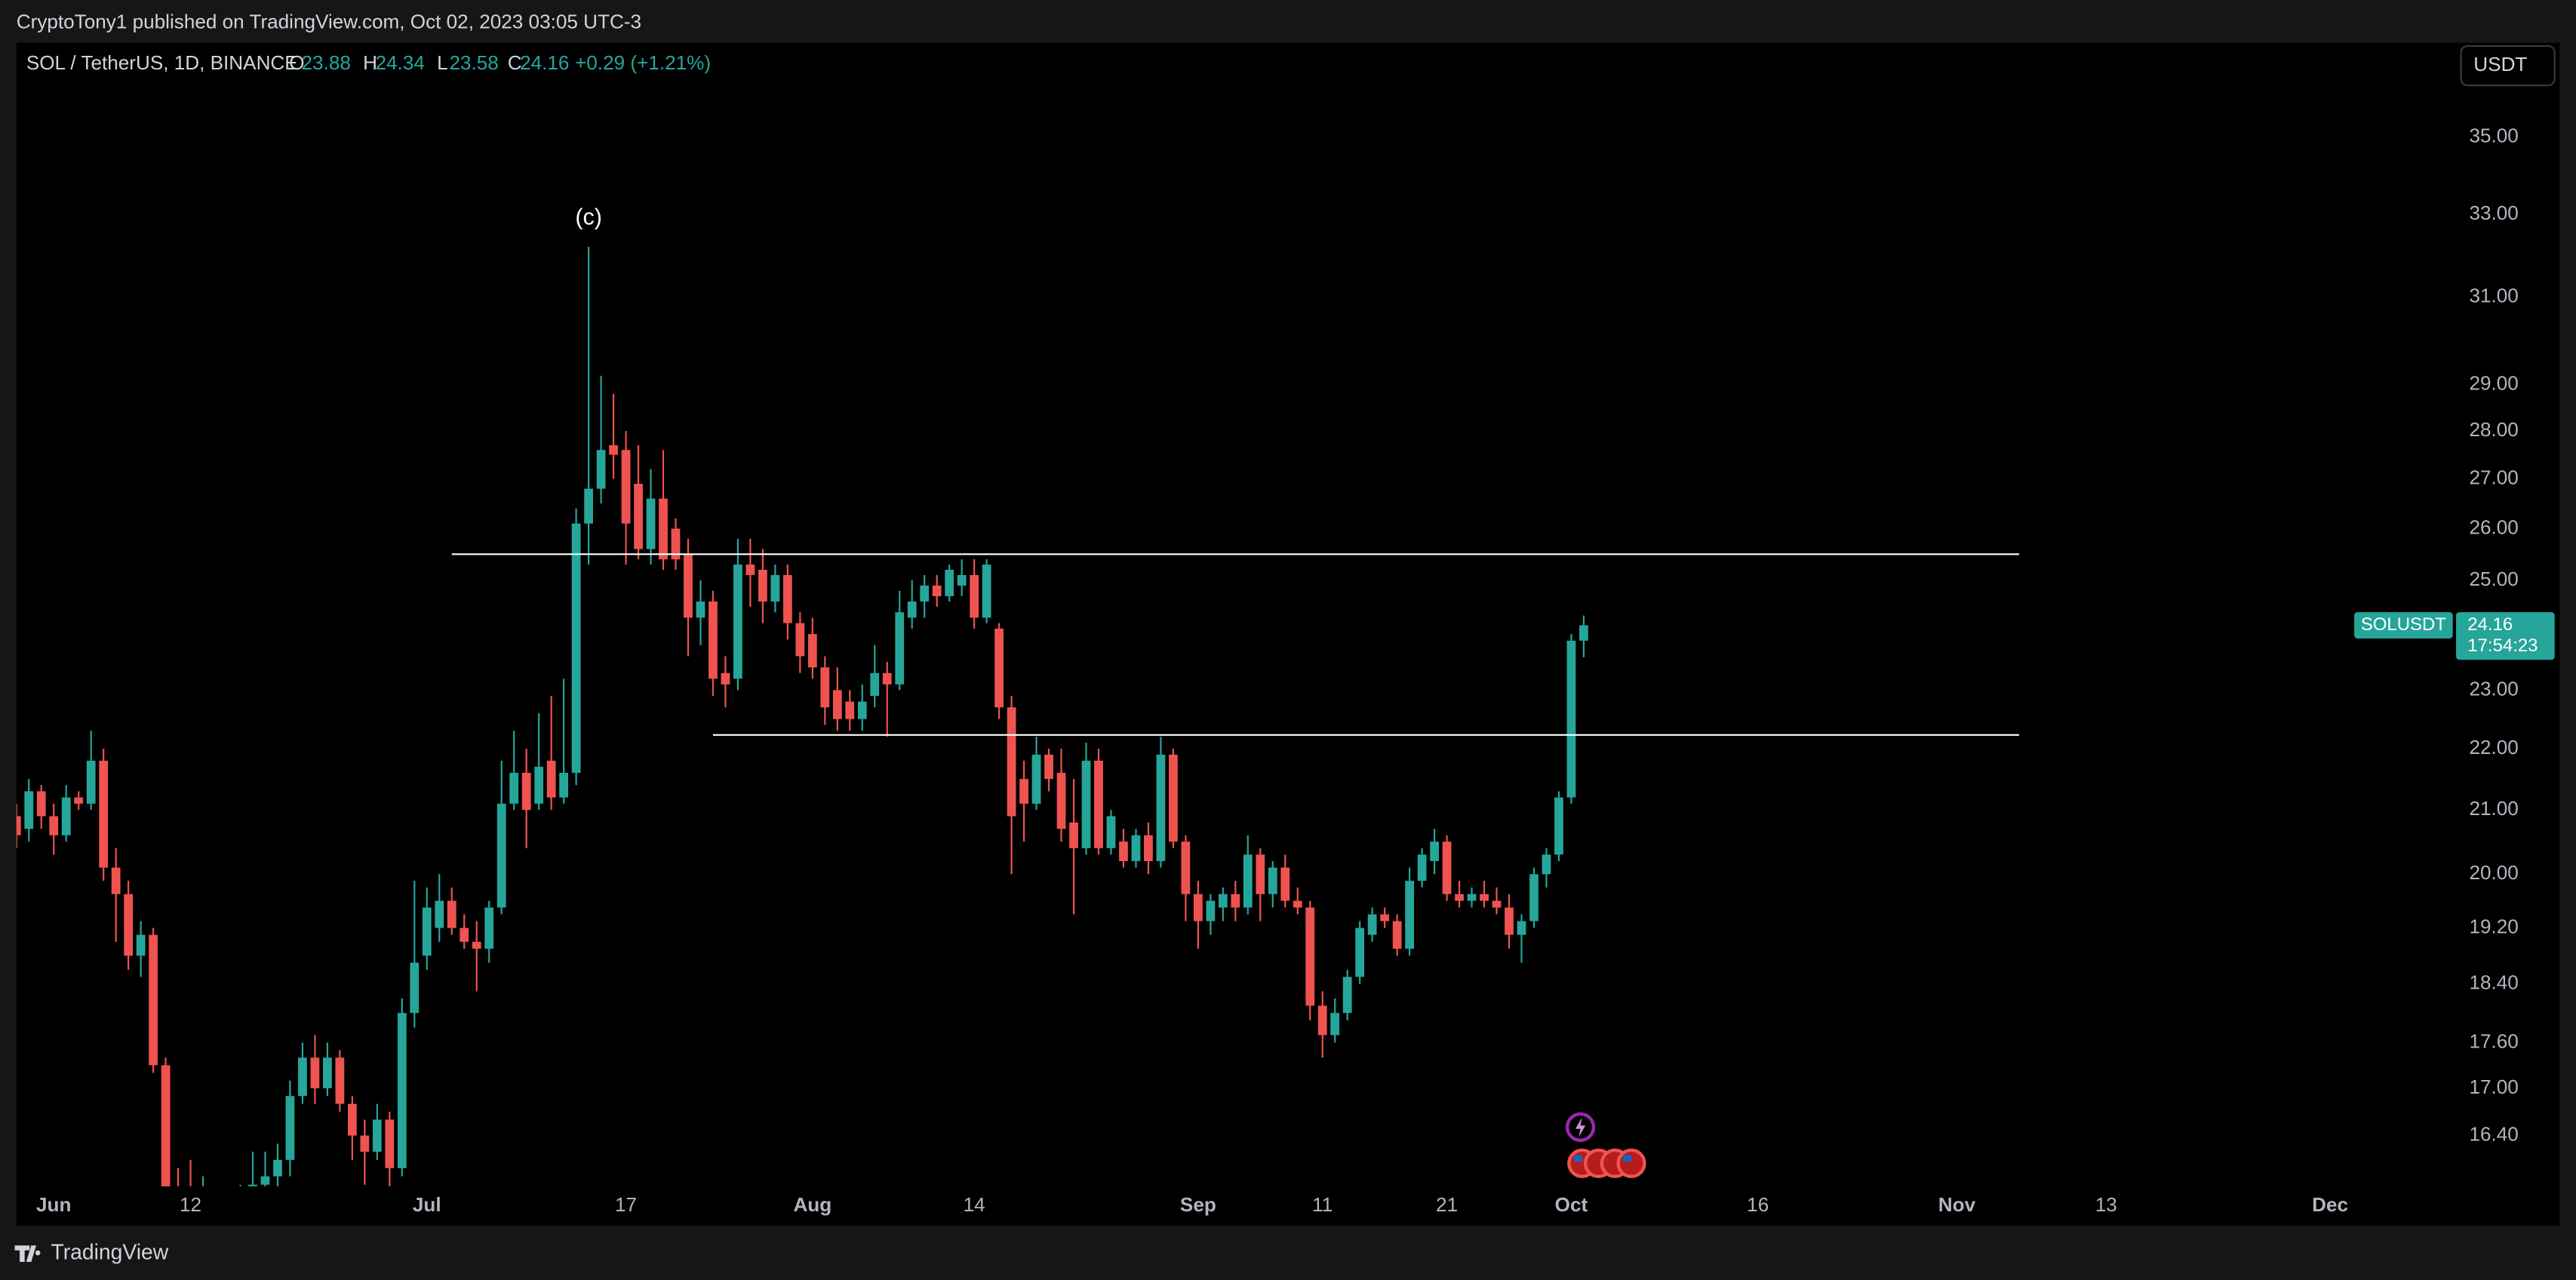 The image size is (2576, 1280). Describe the element at coordinates (2505, 636) in the screenshot. I see `price-tag` at that location.